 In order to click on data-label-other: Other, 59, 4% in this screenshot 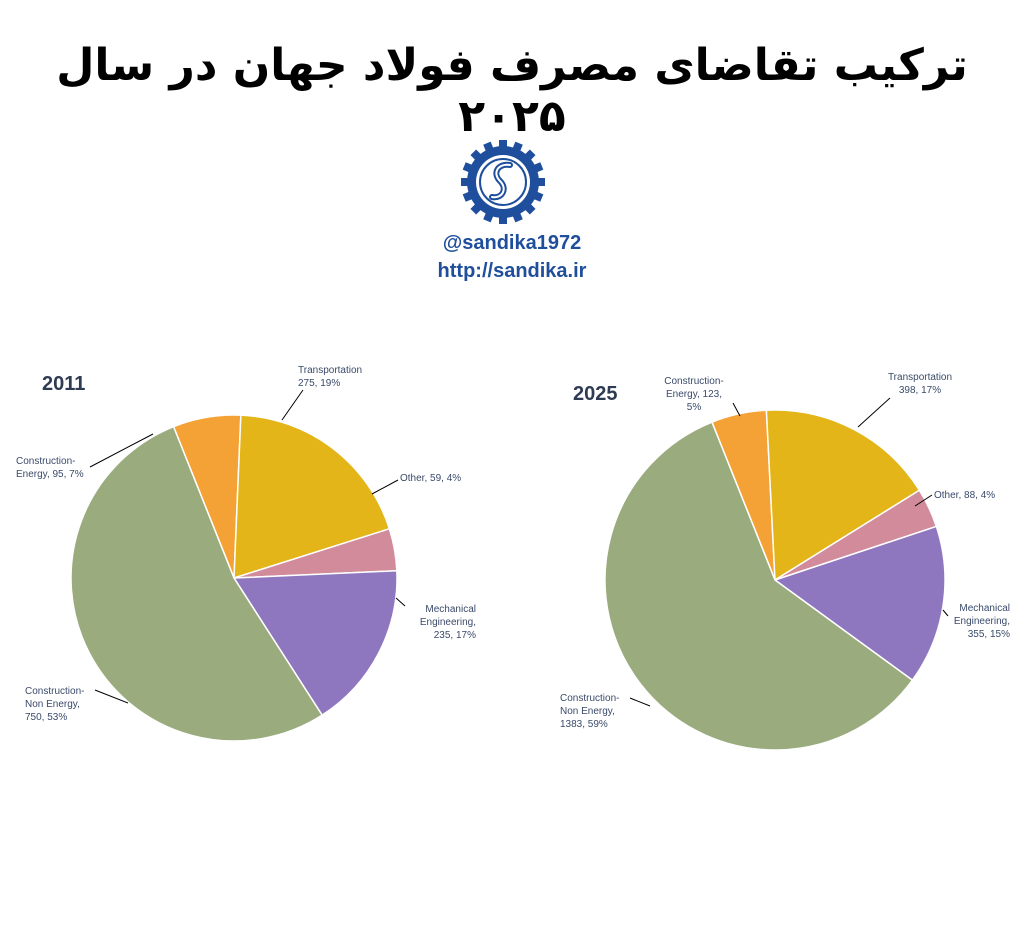, I will do `click(430, 478)`.